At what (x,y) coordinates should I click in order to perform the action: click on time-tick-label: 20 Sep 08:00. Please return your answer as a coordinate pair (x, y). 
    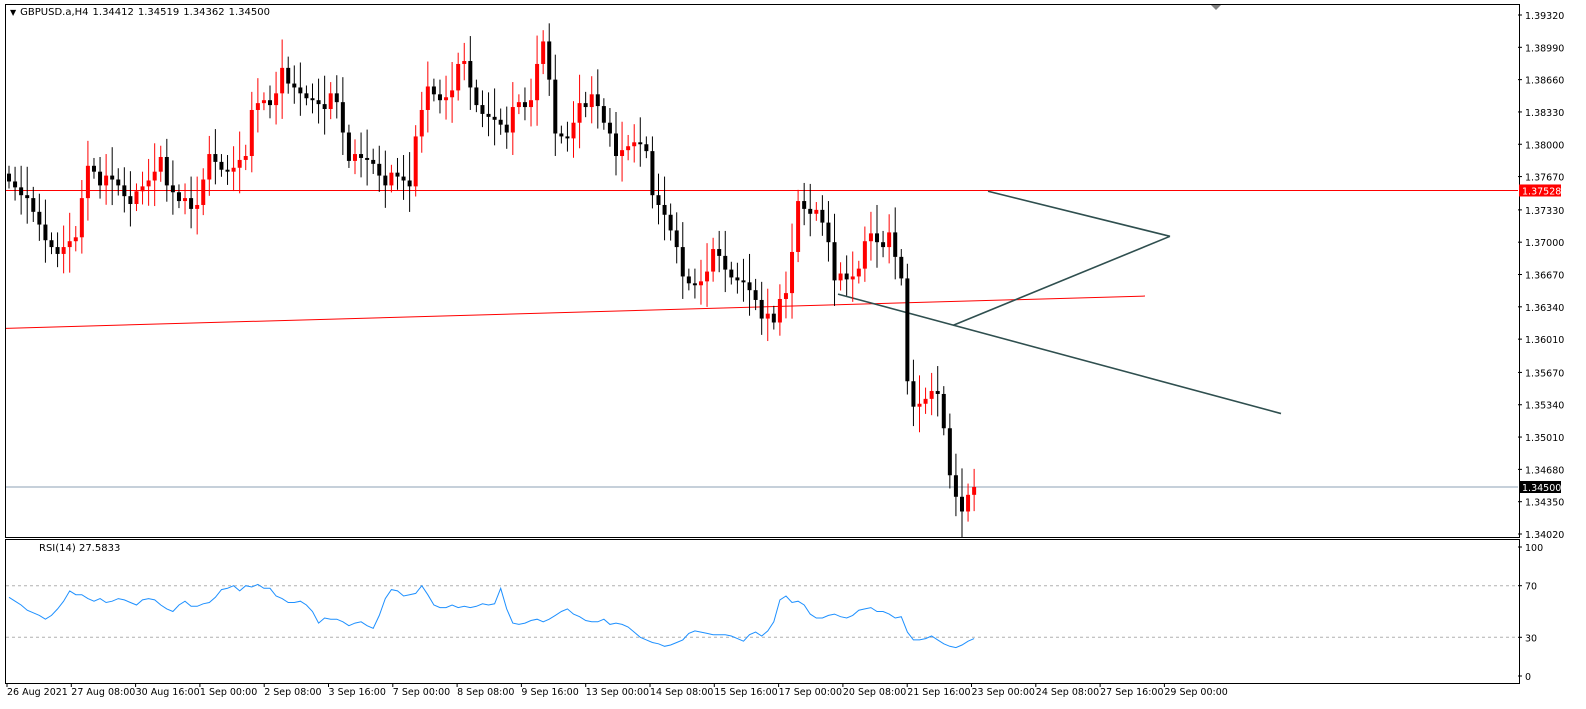
    Looking at the image, I should click on (874, 692).